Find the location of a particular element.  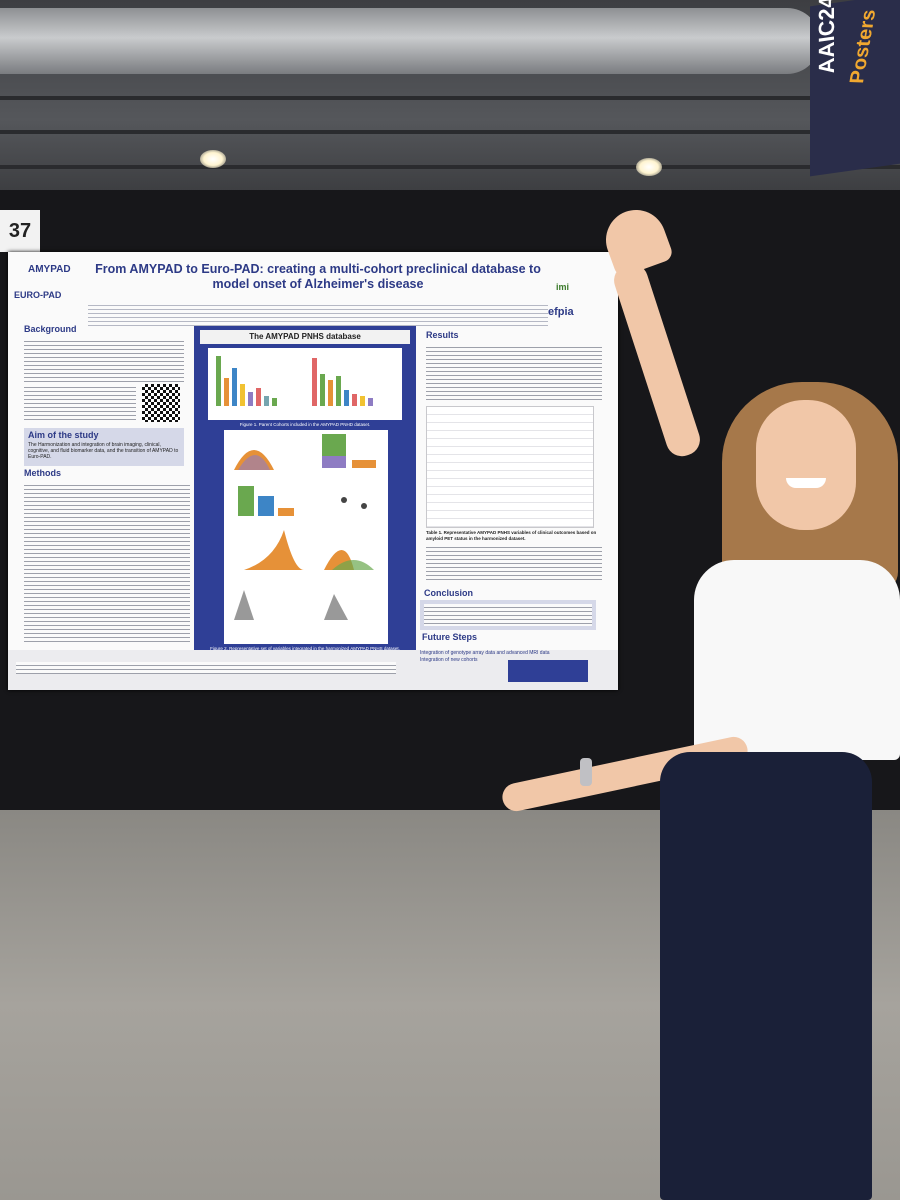

ventilation-duct is located at coordinates (410, 41).